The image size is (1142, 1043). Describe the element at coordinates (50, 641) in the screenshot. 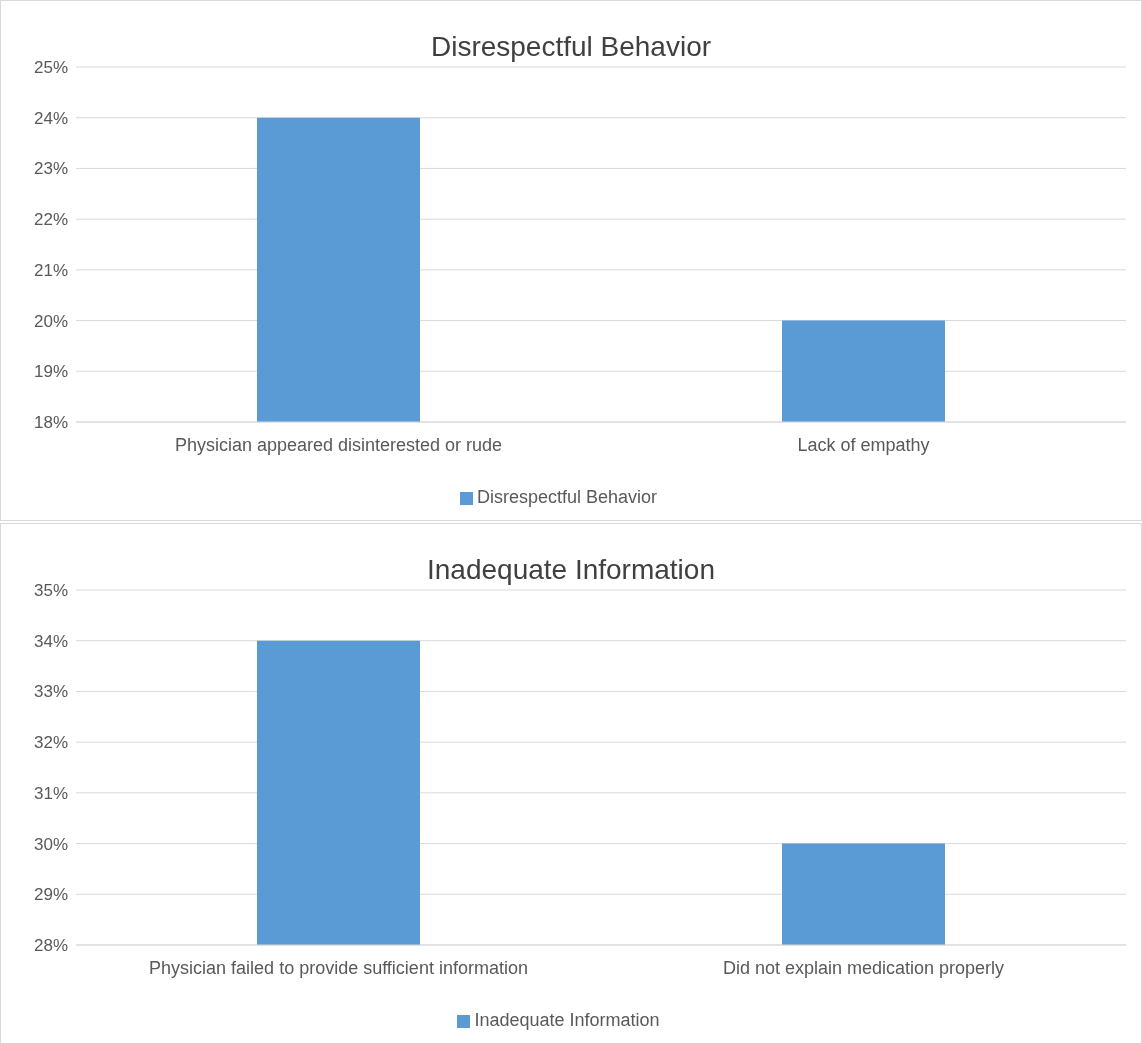

I see `y-tick-label: 34%` at that location.